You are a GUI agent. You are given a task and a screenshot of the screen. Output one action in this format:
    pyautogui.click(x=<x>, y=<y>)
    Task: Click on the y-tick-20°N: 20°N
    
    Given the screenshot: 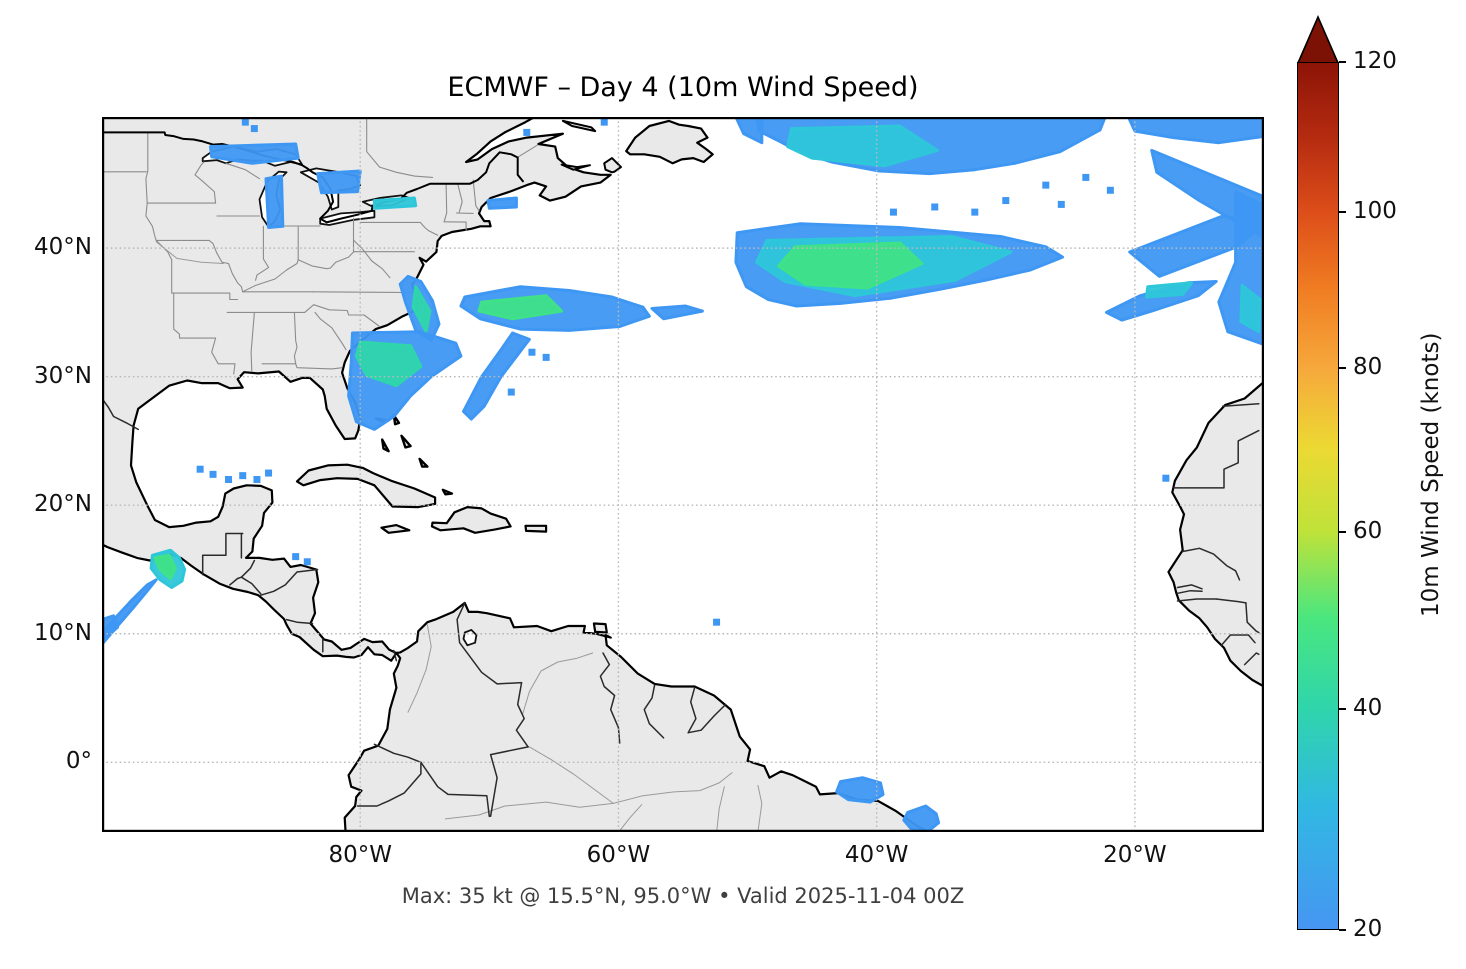 What is the action you would take?
    pyautogui.click(x=63, y=504)
    